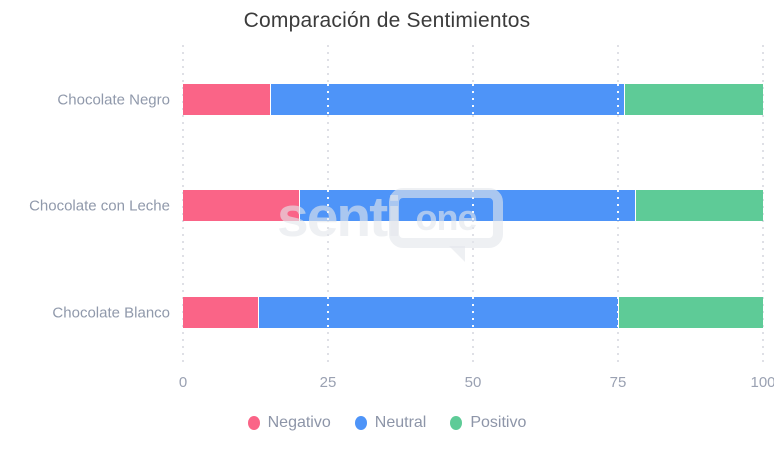 This screenshot has height=450, width=774. What do you see at coordinates (438, 312) in the screenshot?
I see `bar-segment-chocolate-blanco-neutral` at bounding box center [438, 312].